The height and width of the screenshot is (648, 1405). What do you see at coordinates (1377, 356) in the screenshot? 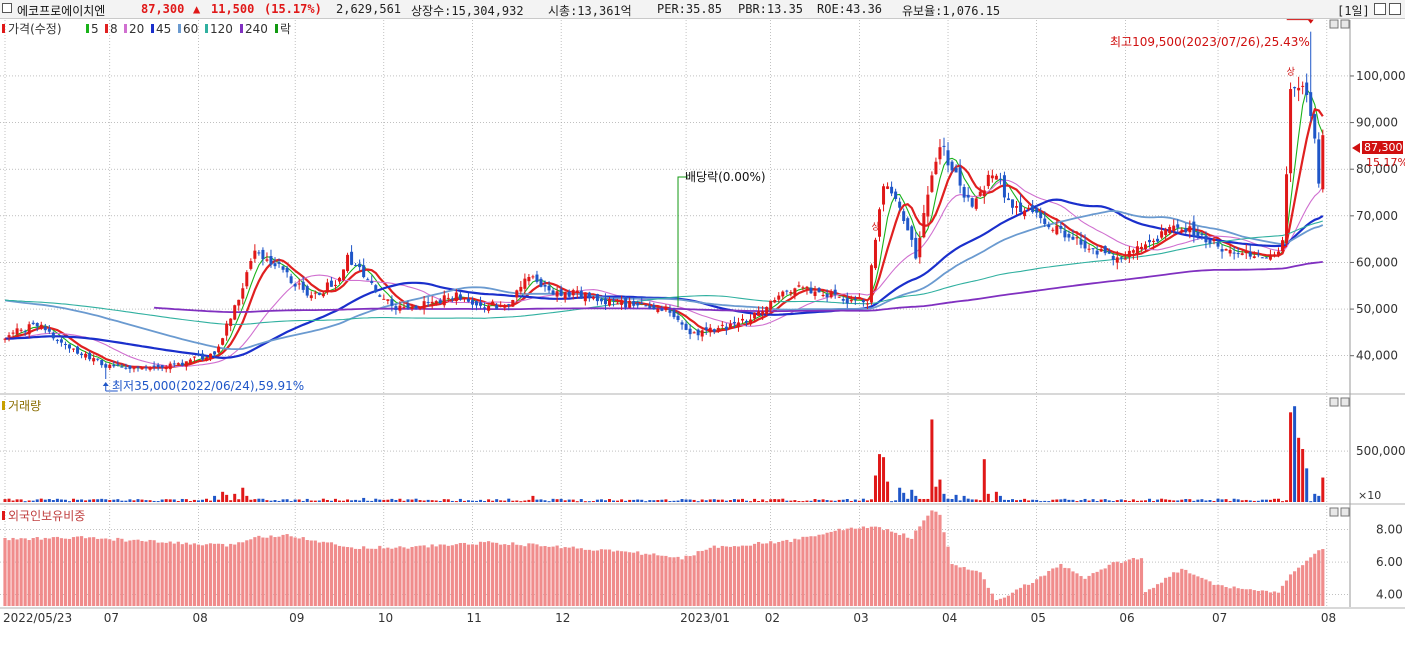
I see `price-axis-tick: 40,000` at bounding box center [1377, 356].